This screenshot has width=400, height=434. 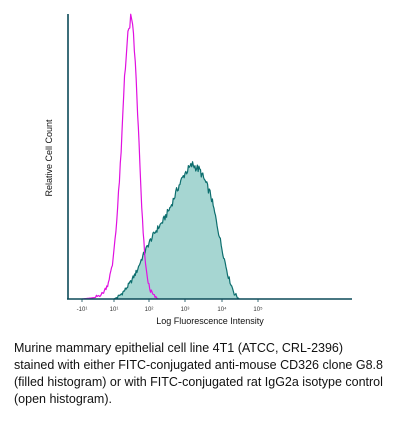 I want to click on x-tick-label: 10¹, so click(x=114, y=310).